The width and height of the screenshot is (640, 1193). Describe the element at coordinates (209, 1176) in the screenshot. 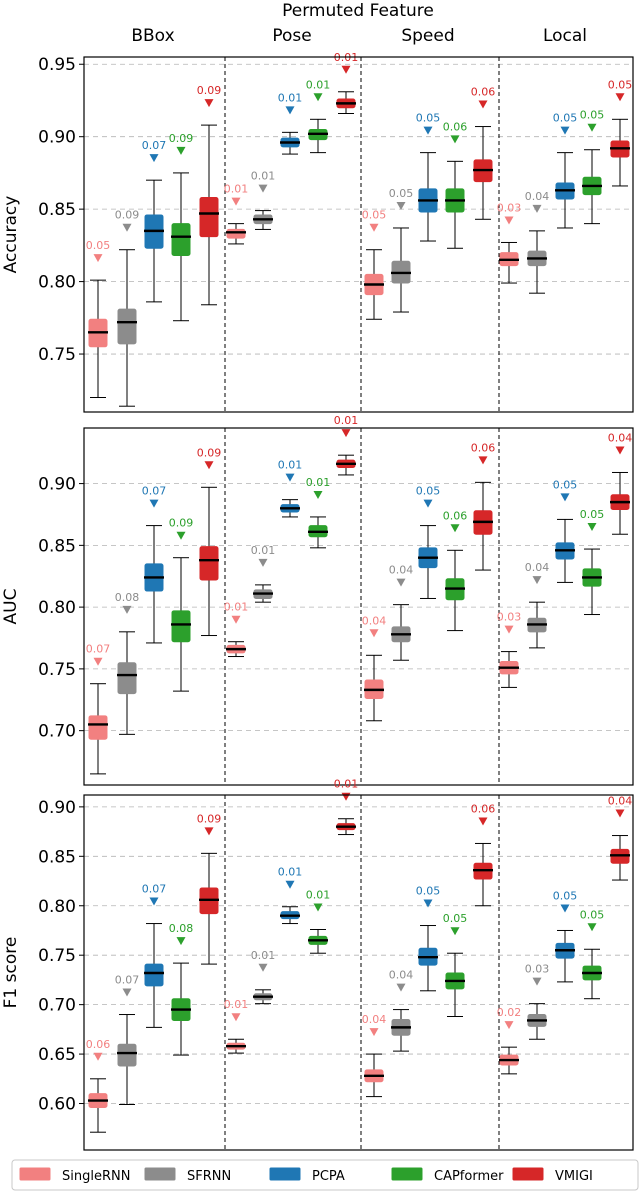

I see `legend-label: SFRNN` at that location.